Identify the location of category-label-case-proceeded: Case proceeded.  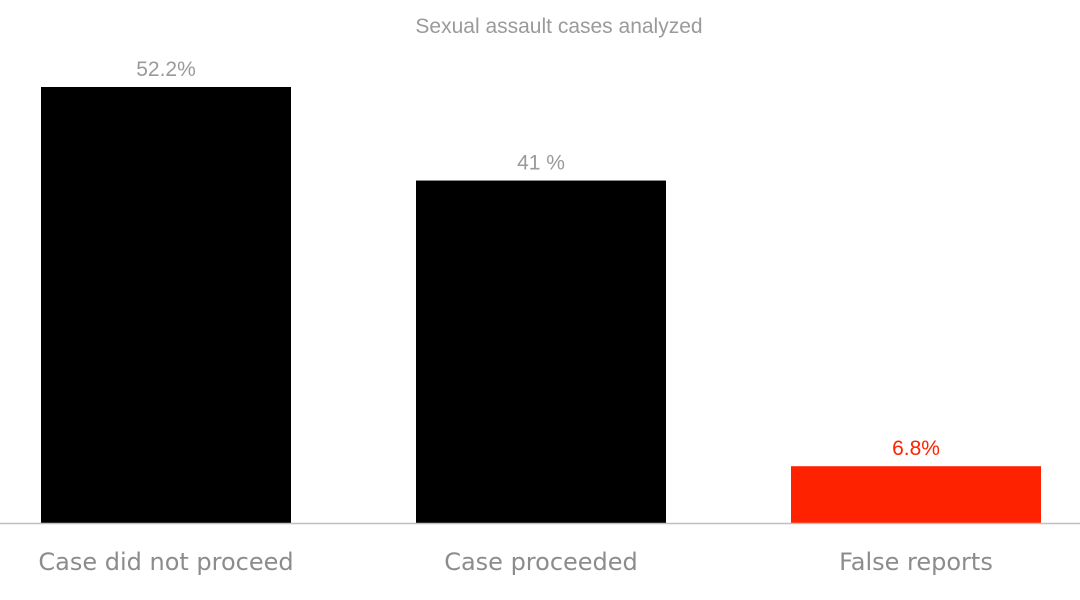
(541, 562).